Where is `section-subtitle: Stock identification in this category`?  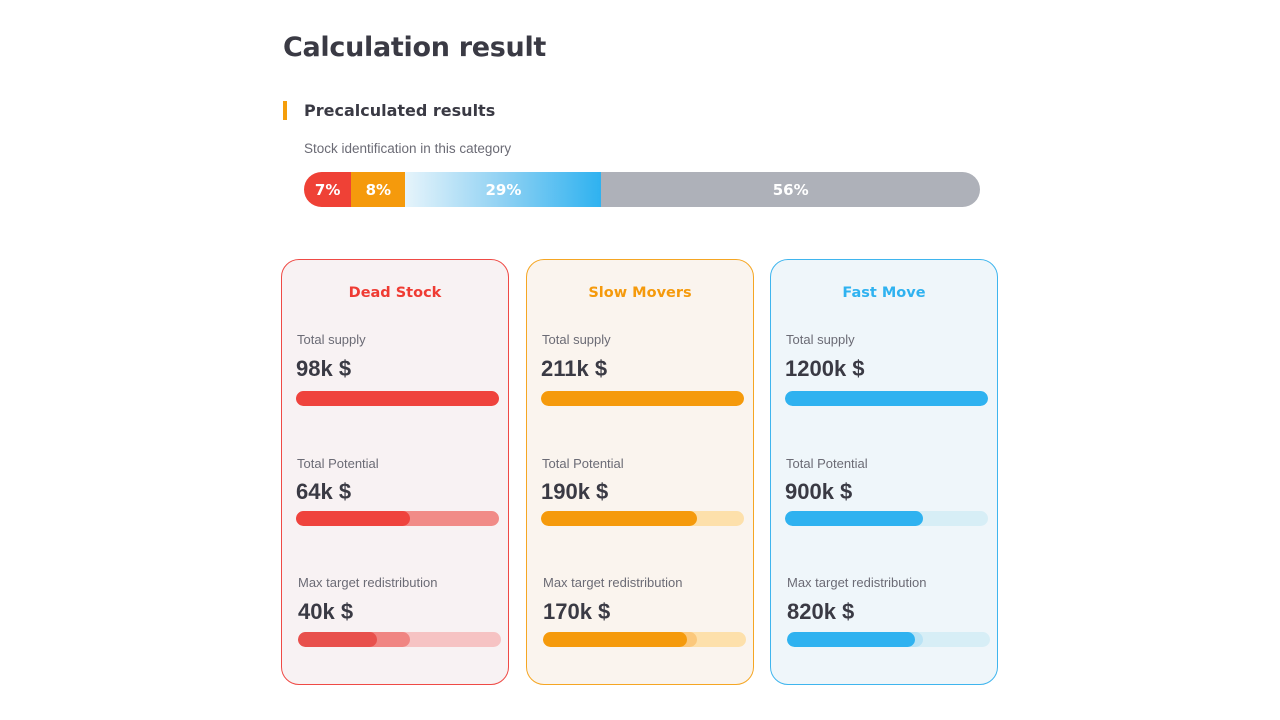
section-subtitle: Stock identification in this category is located at coordinates (408, 148).